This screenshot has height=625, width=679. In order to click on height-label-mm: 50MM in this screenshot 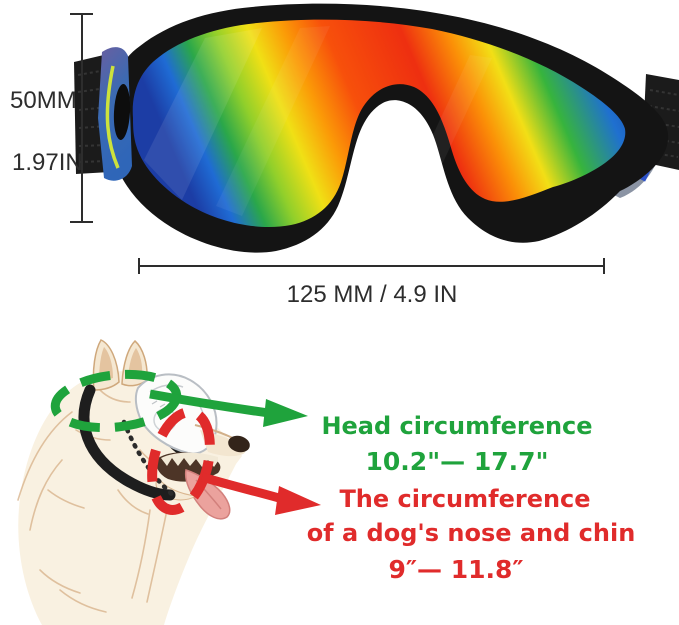, I will do `click(43, 100)`.